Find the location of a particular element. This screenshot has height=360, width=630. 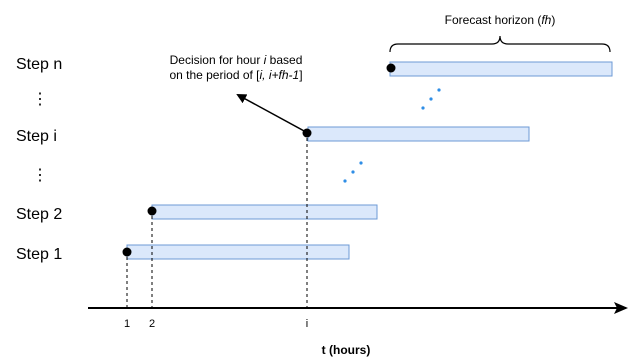

tick-label-i: i is located at coordinates (307, 324).